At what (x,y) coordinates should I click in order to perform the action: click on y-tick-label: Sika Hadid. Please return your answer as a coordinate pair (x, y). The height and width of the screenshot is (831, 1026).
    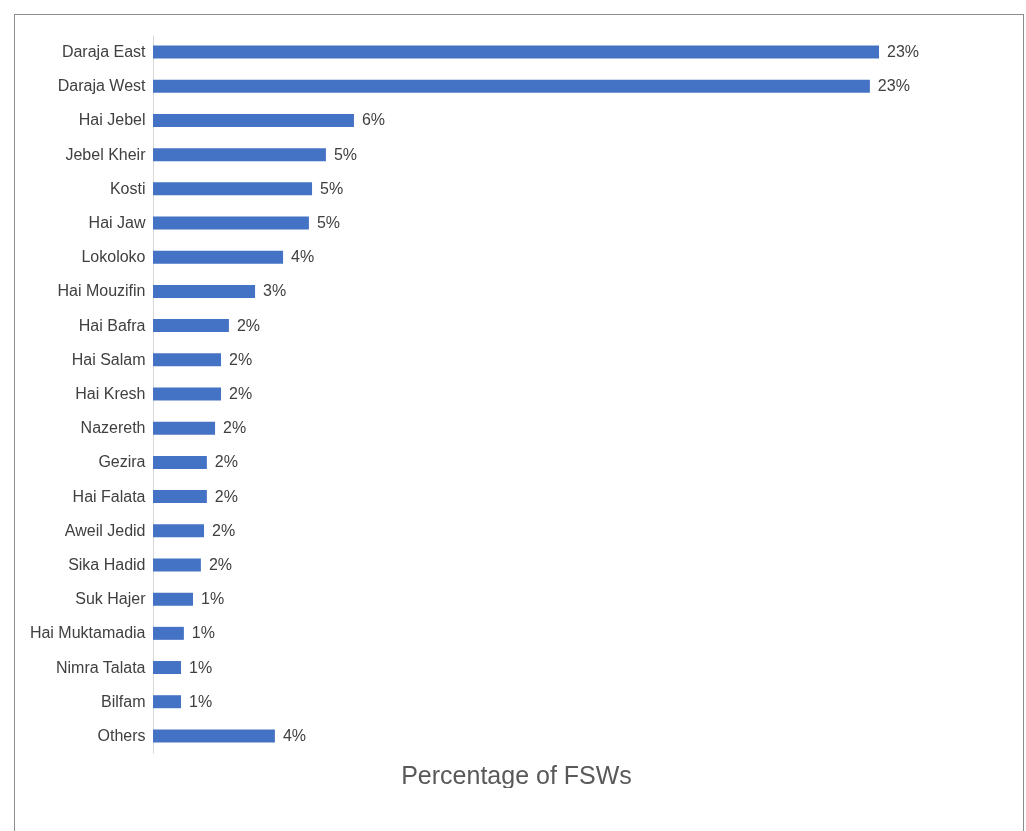
    Looking at the image, I should click on (107, 564).